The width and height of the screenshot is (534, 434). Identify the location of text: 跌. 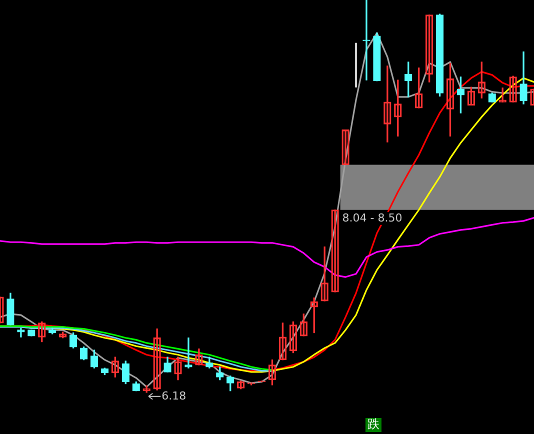
(373, 424).